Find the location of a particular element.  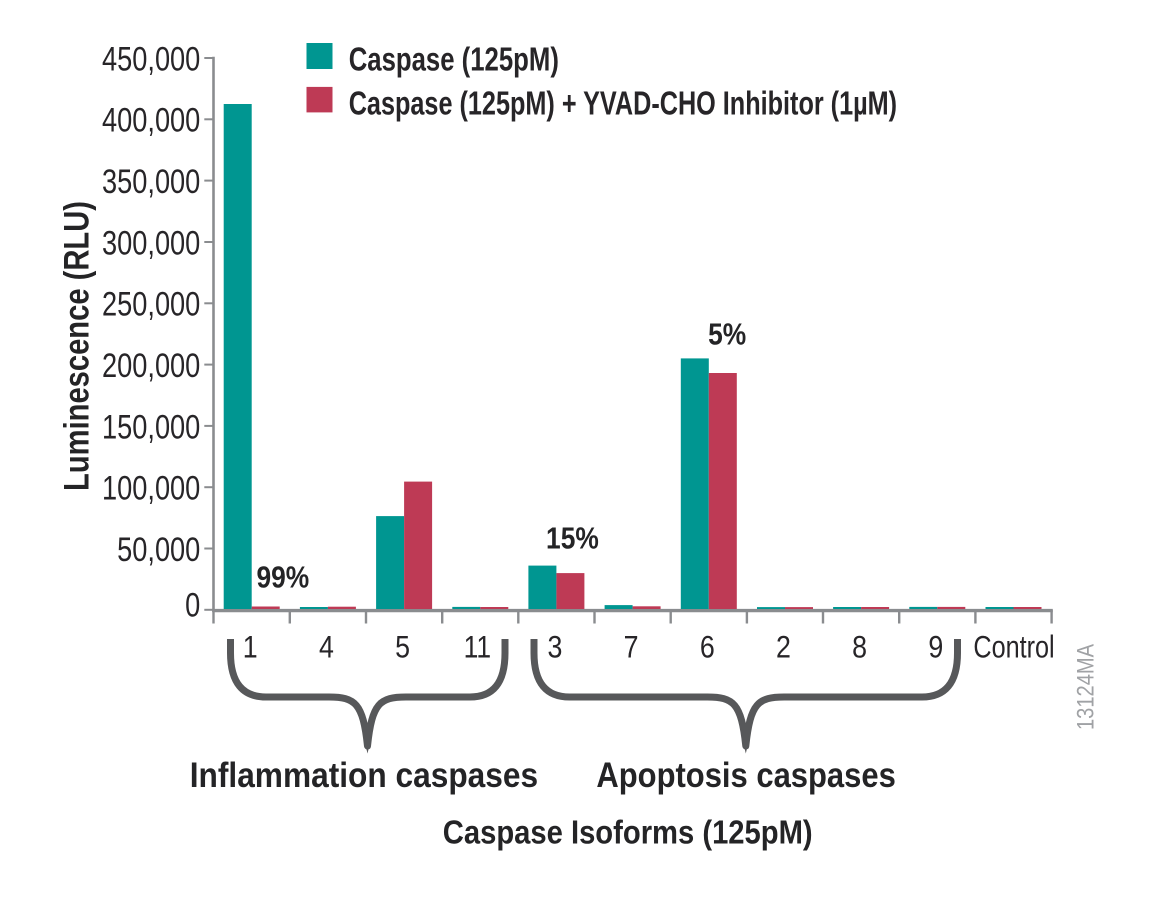

svg-text: Control is located at coordinates (1013, 647).